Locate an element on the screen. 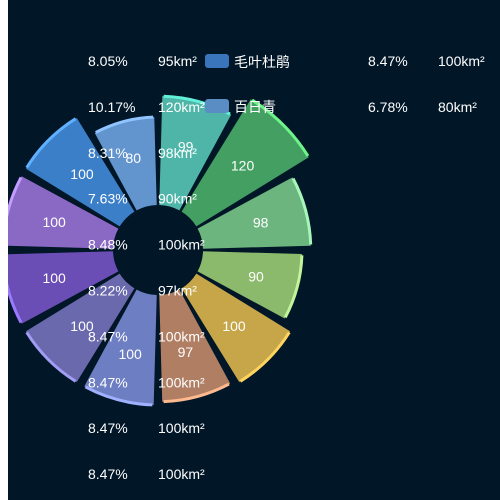  legend-label: 百日青 is located at coordinates (255, 107).